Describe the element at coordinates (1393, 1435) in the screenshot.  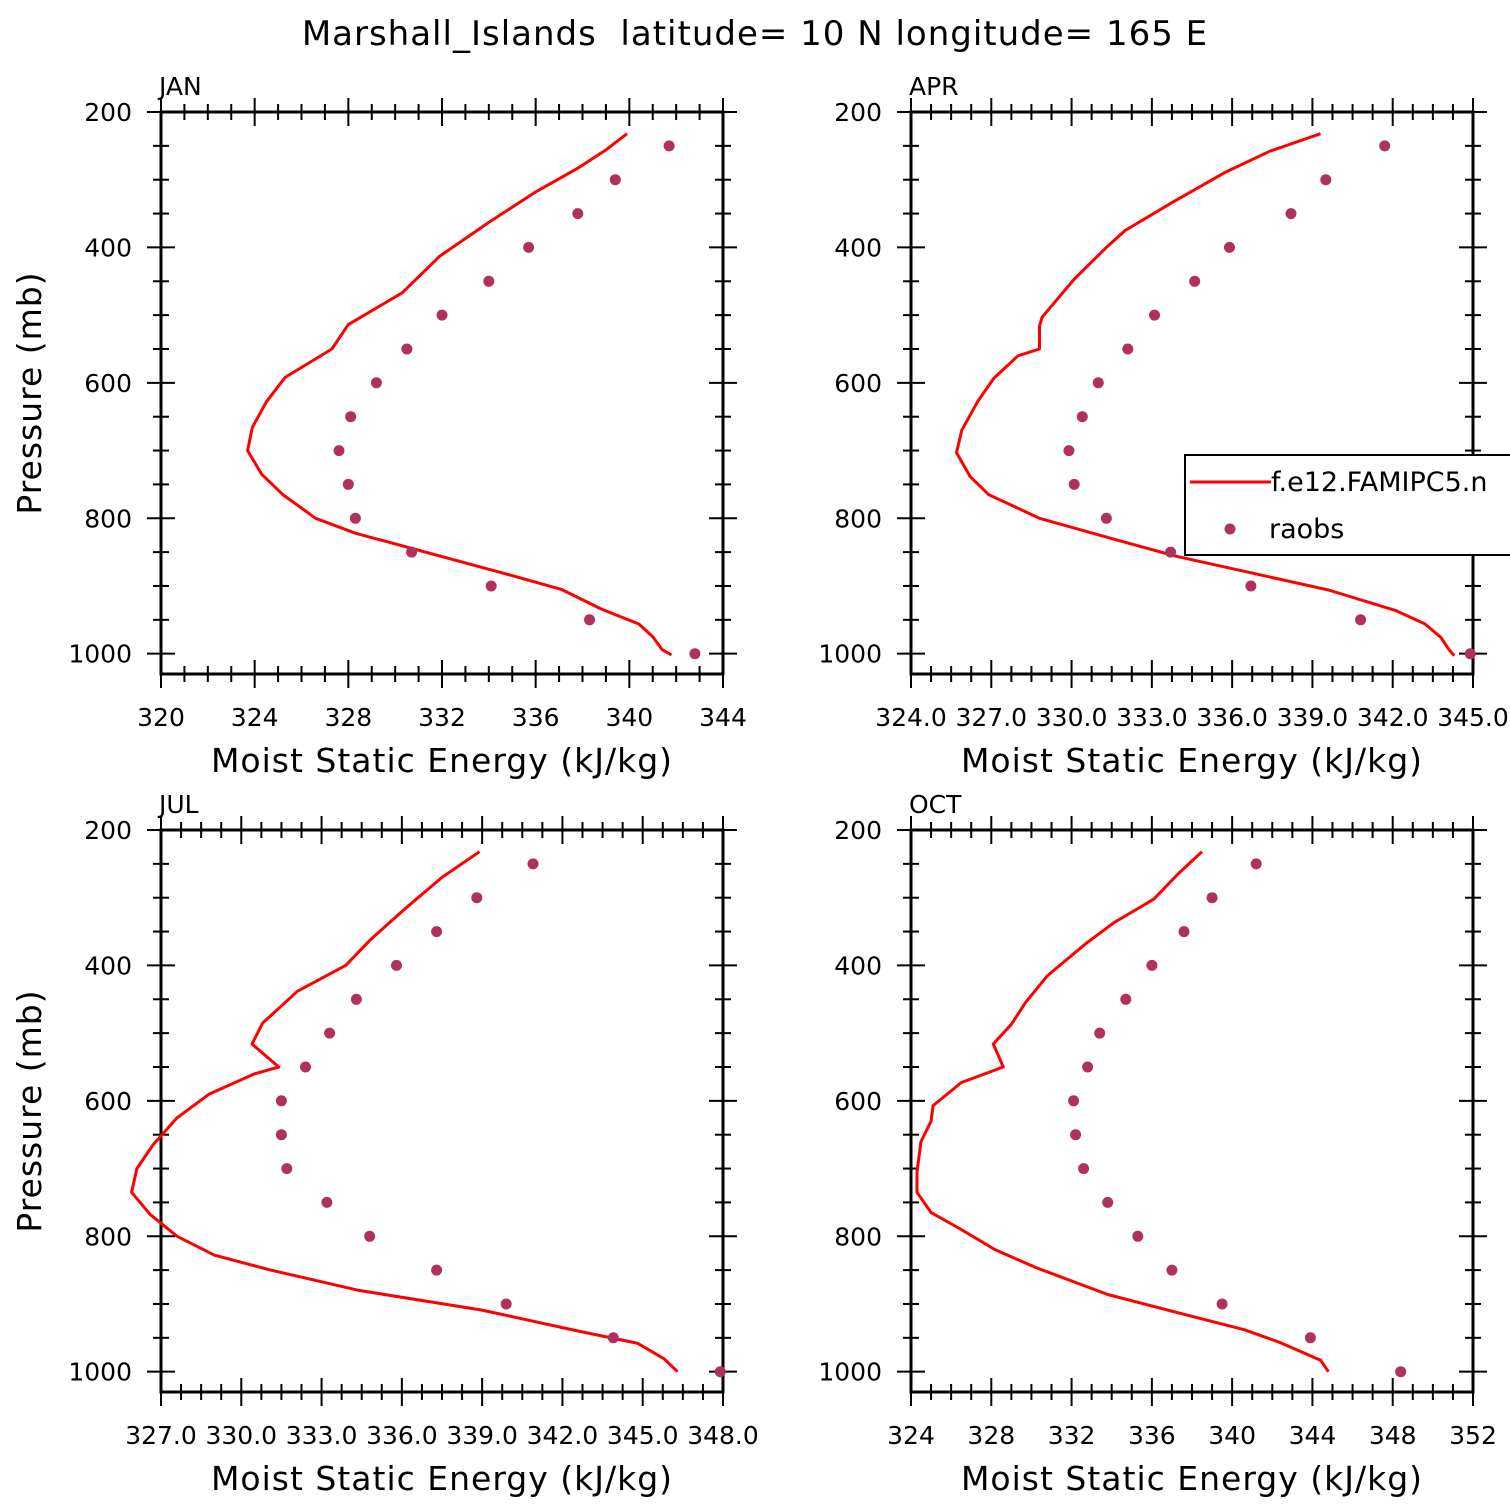
I see `x-tick-label: 348` at that location.